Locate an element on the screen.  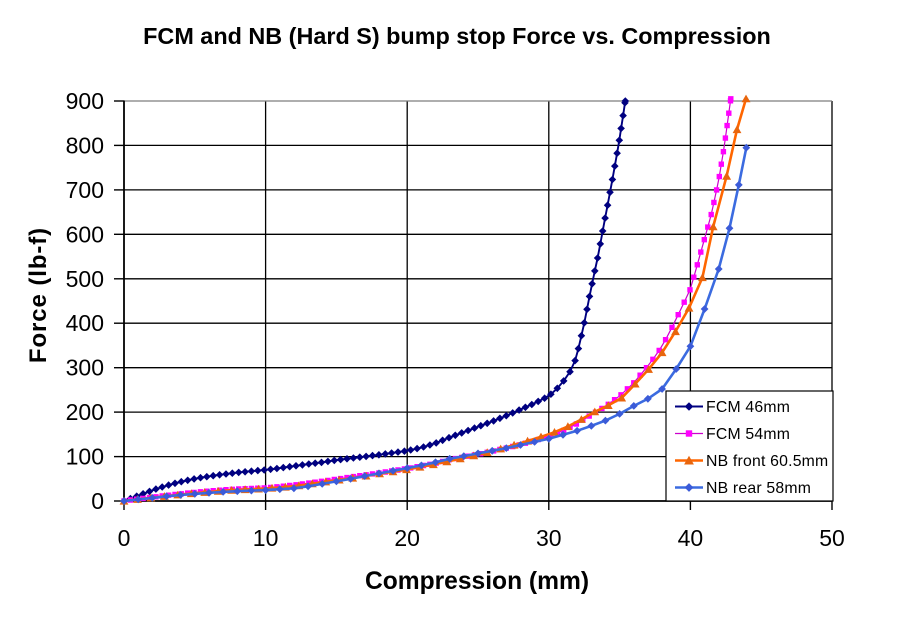
svg-text: 20 is located at coordinates (407, 538).